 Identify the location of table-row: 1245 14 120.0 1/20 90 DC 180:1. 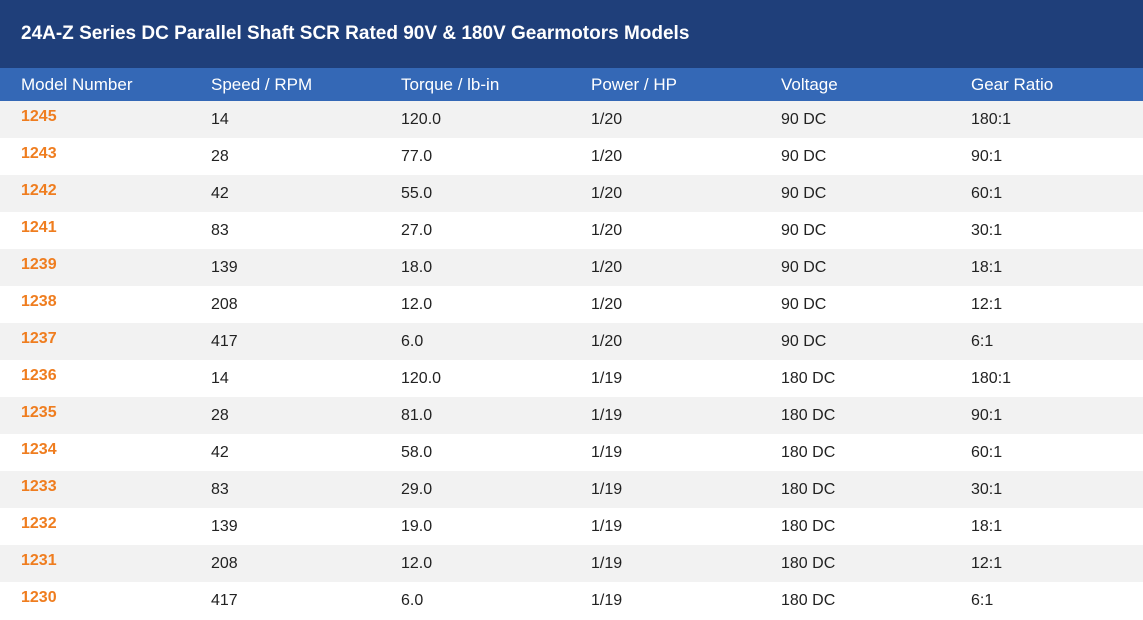
(571, 119).